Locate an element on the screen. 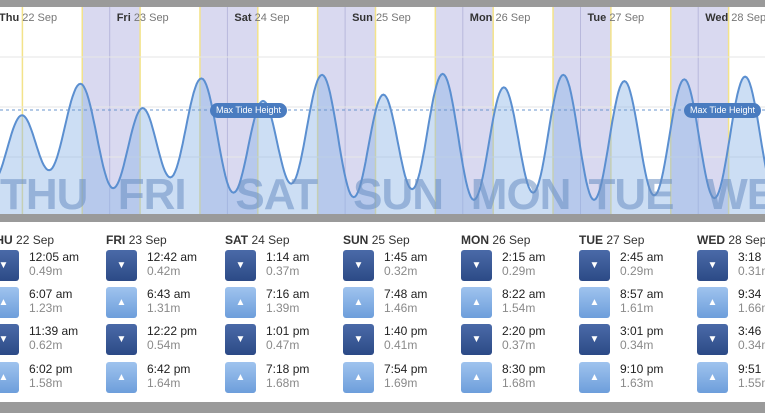 This screenshot has height=413, width=765. tide-time: 6:43 am is located at coordinates (169, 294).